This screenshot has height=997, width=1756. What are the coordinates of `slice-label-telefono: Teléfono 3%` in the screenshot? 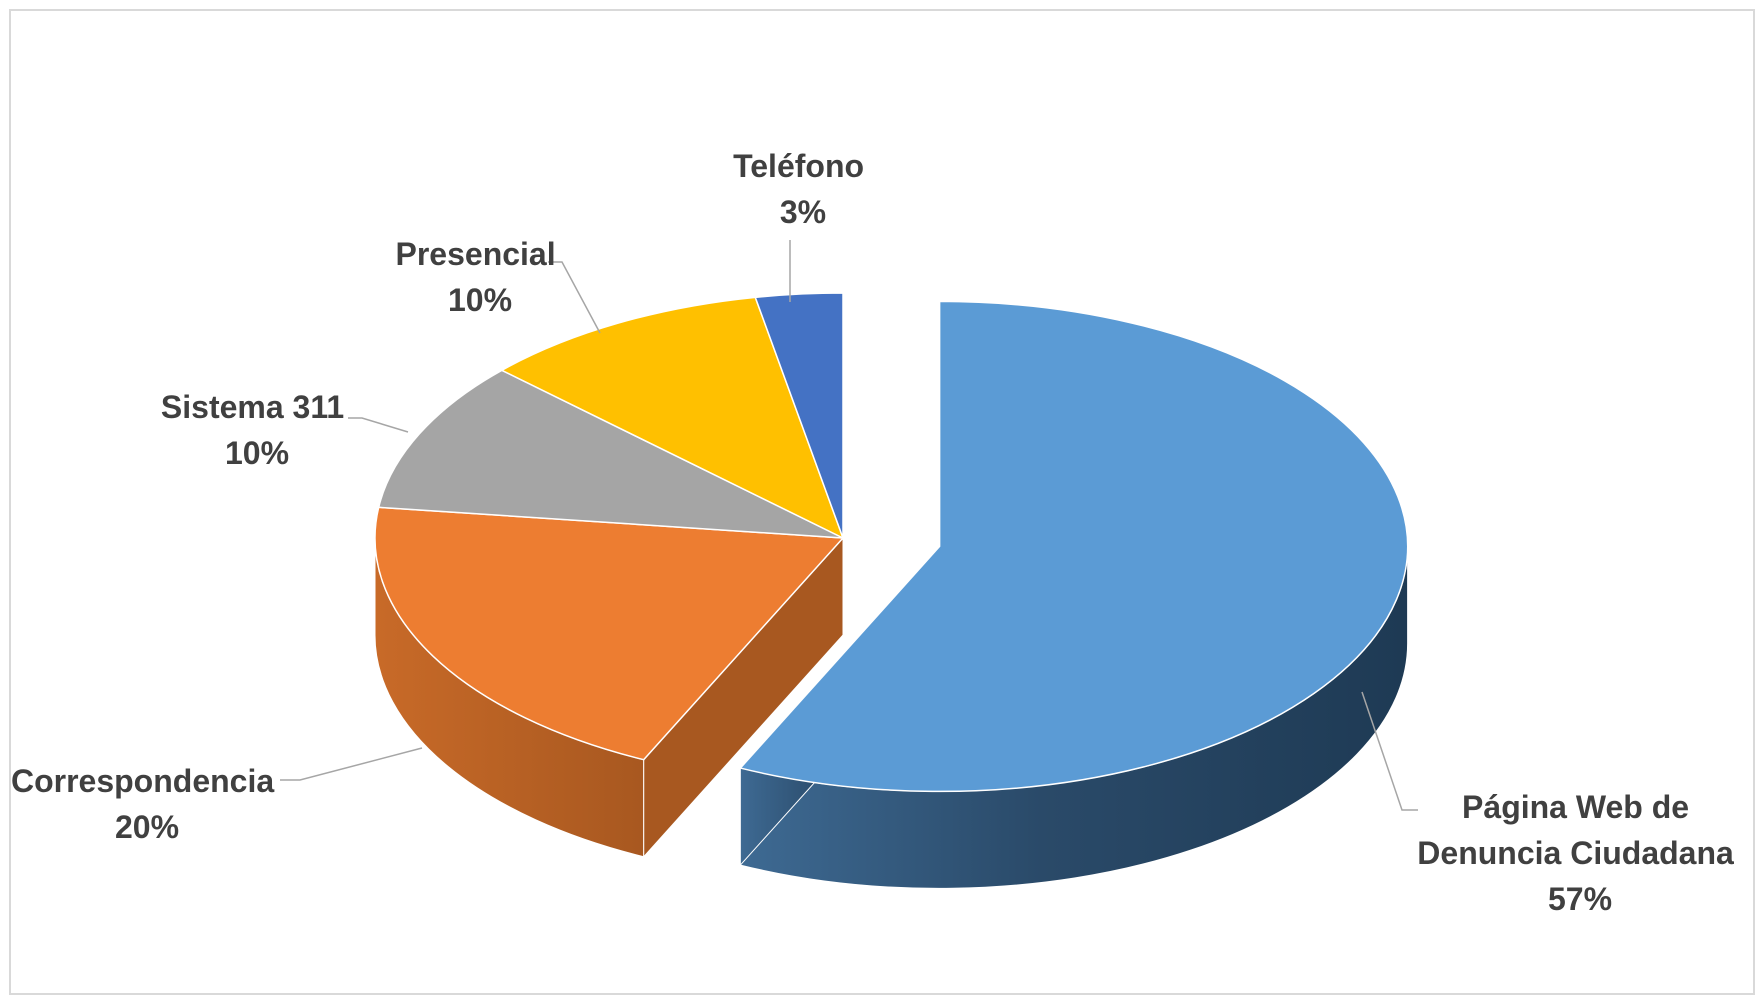 It's located at (803, 189).